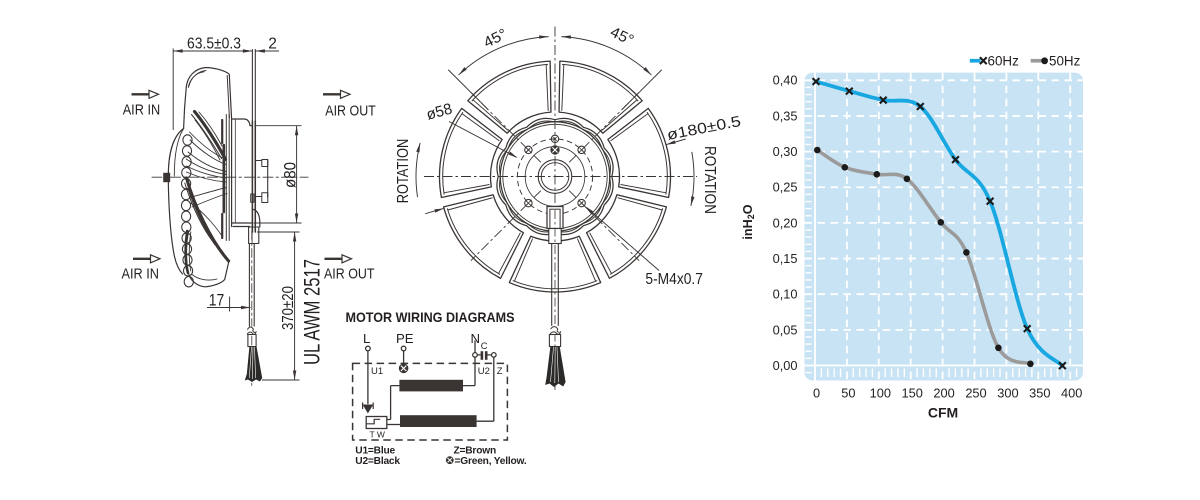 The width and height of the screenshot is (1200, 500). I want to click on svg-text: 0,10, so click(785, 294).